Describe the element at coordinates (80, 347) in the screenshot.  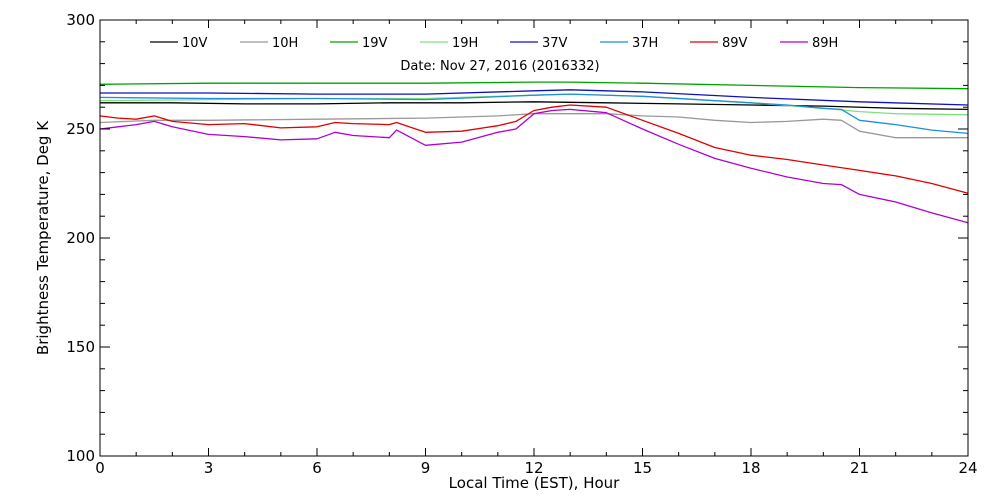
I see `y-tick-label: 150` at that location.